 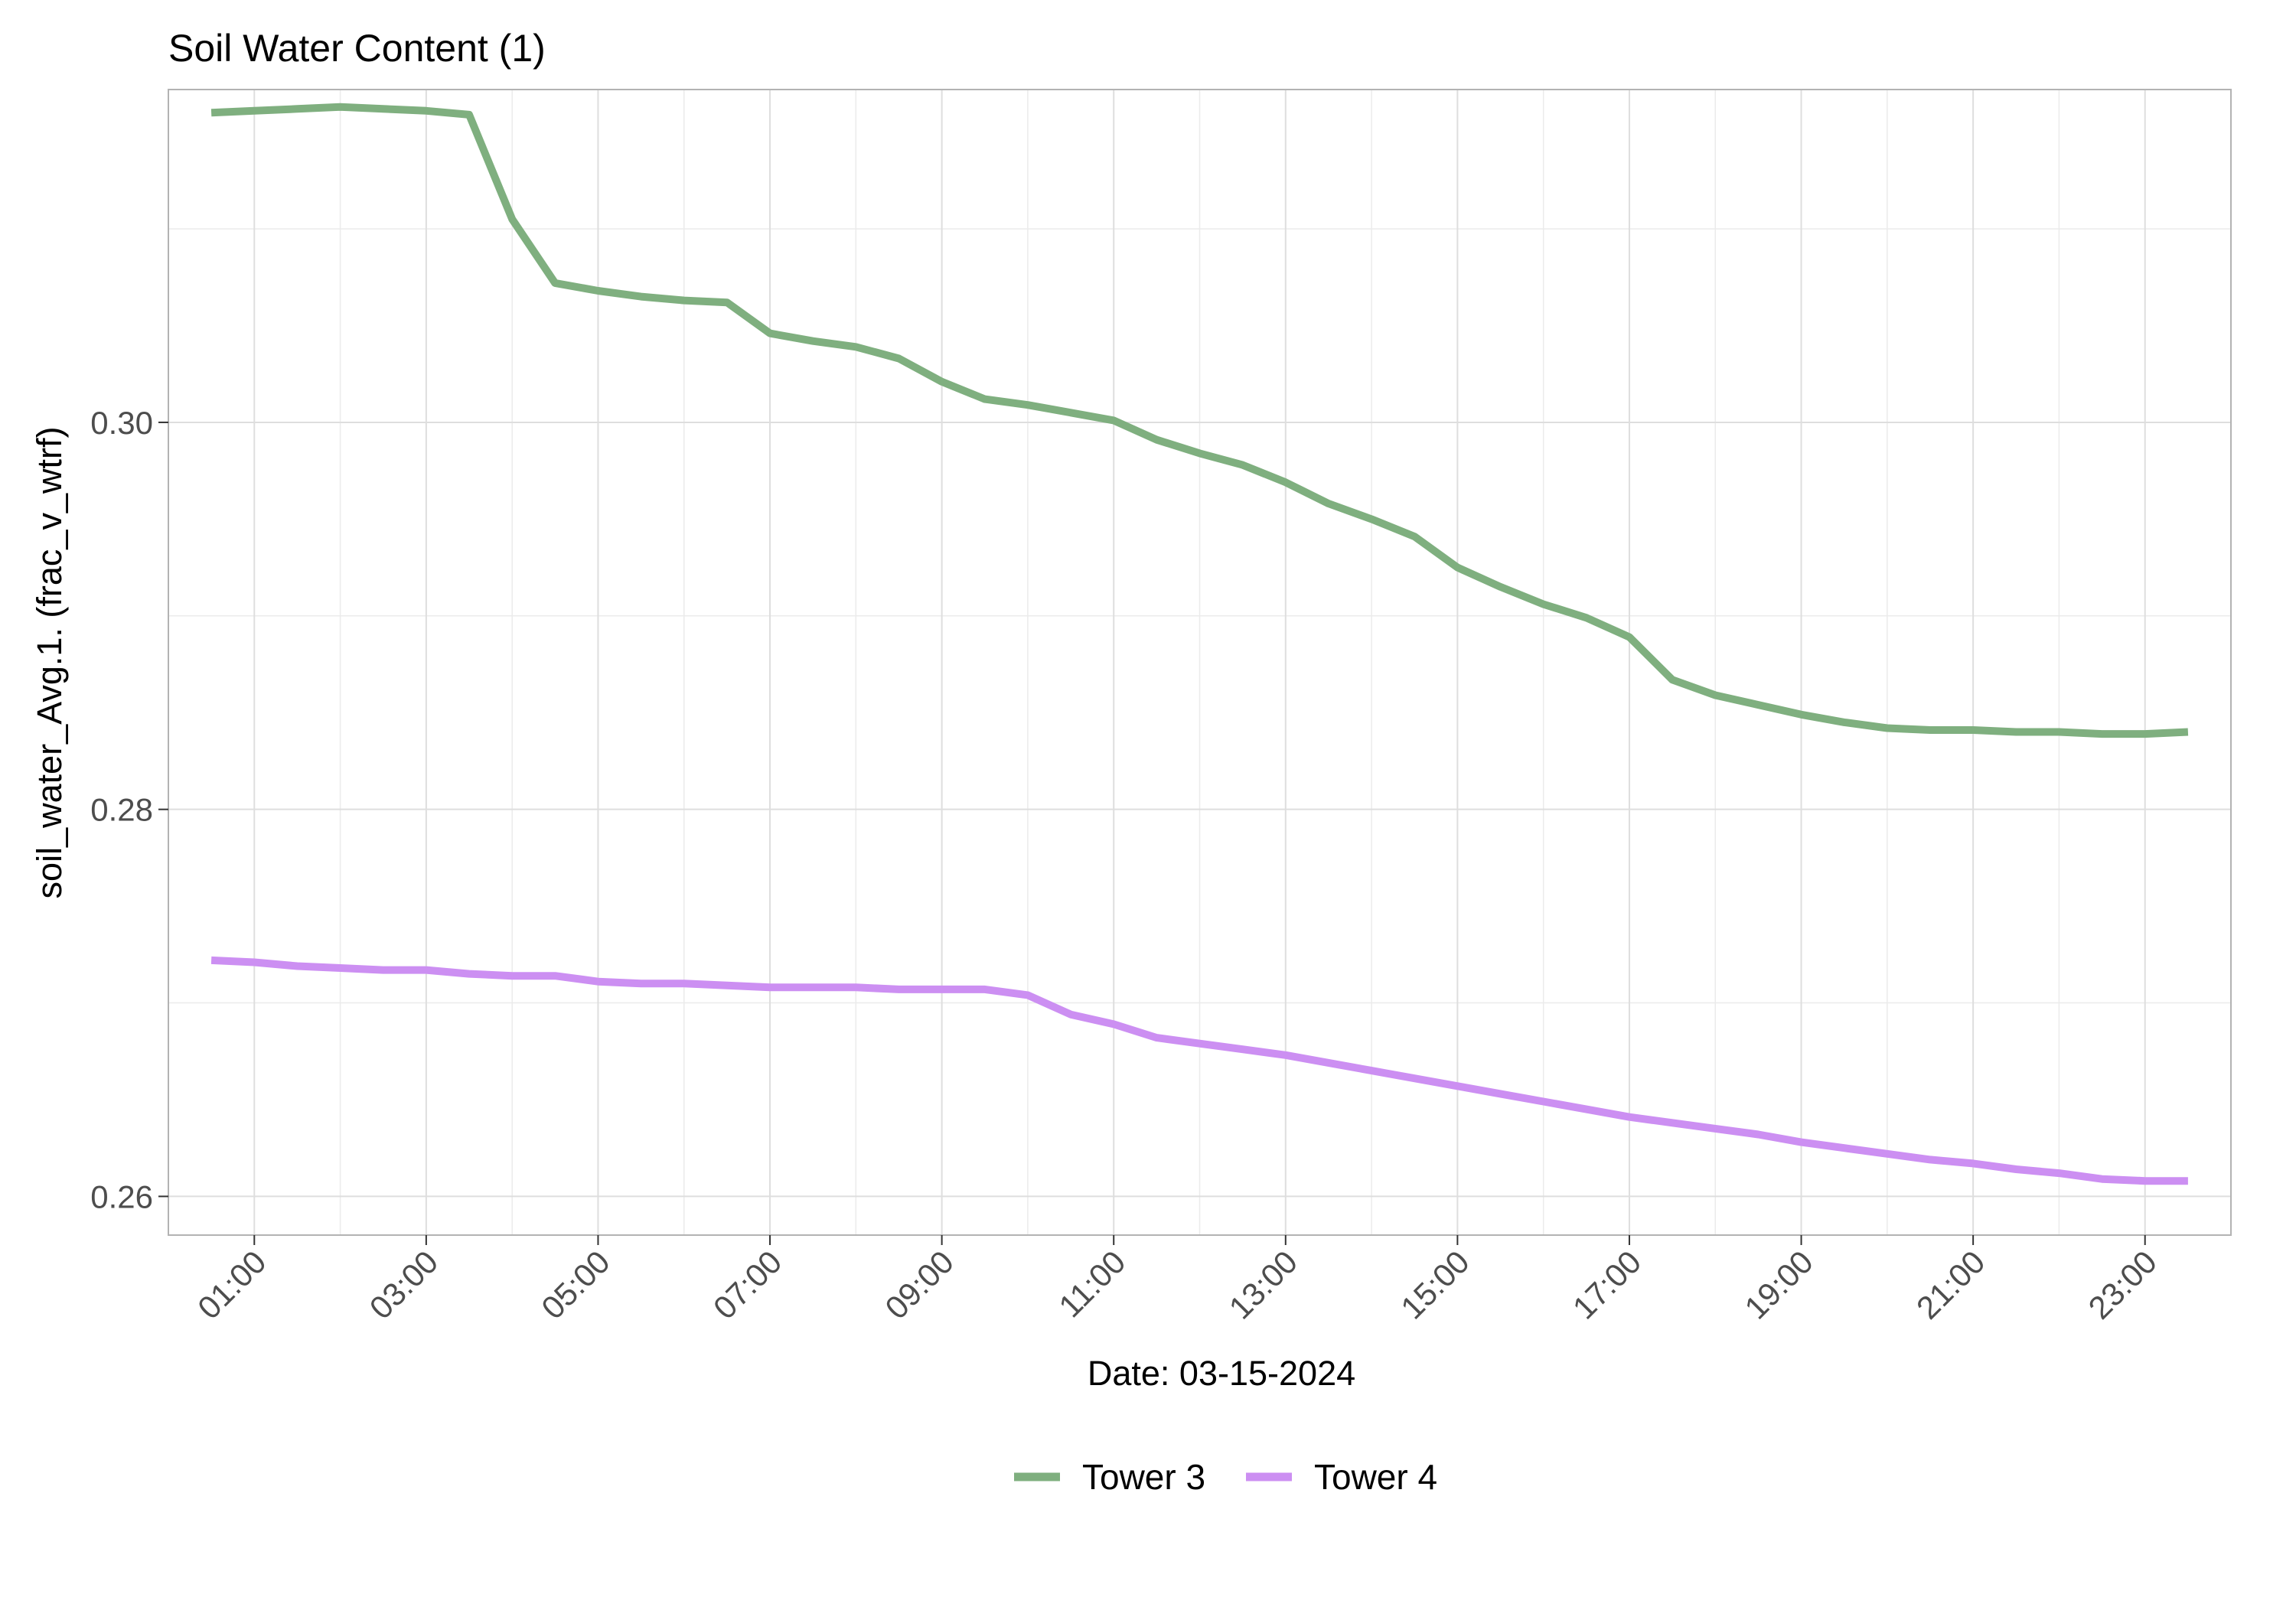 I want to click on x-tick-label: 05:00, so click(x=575, y=1285).